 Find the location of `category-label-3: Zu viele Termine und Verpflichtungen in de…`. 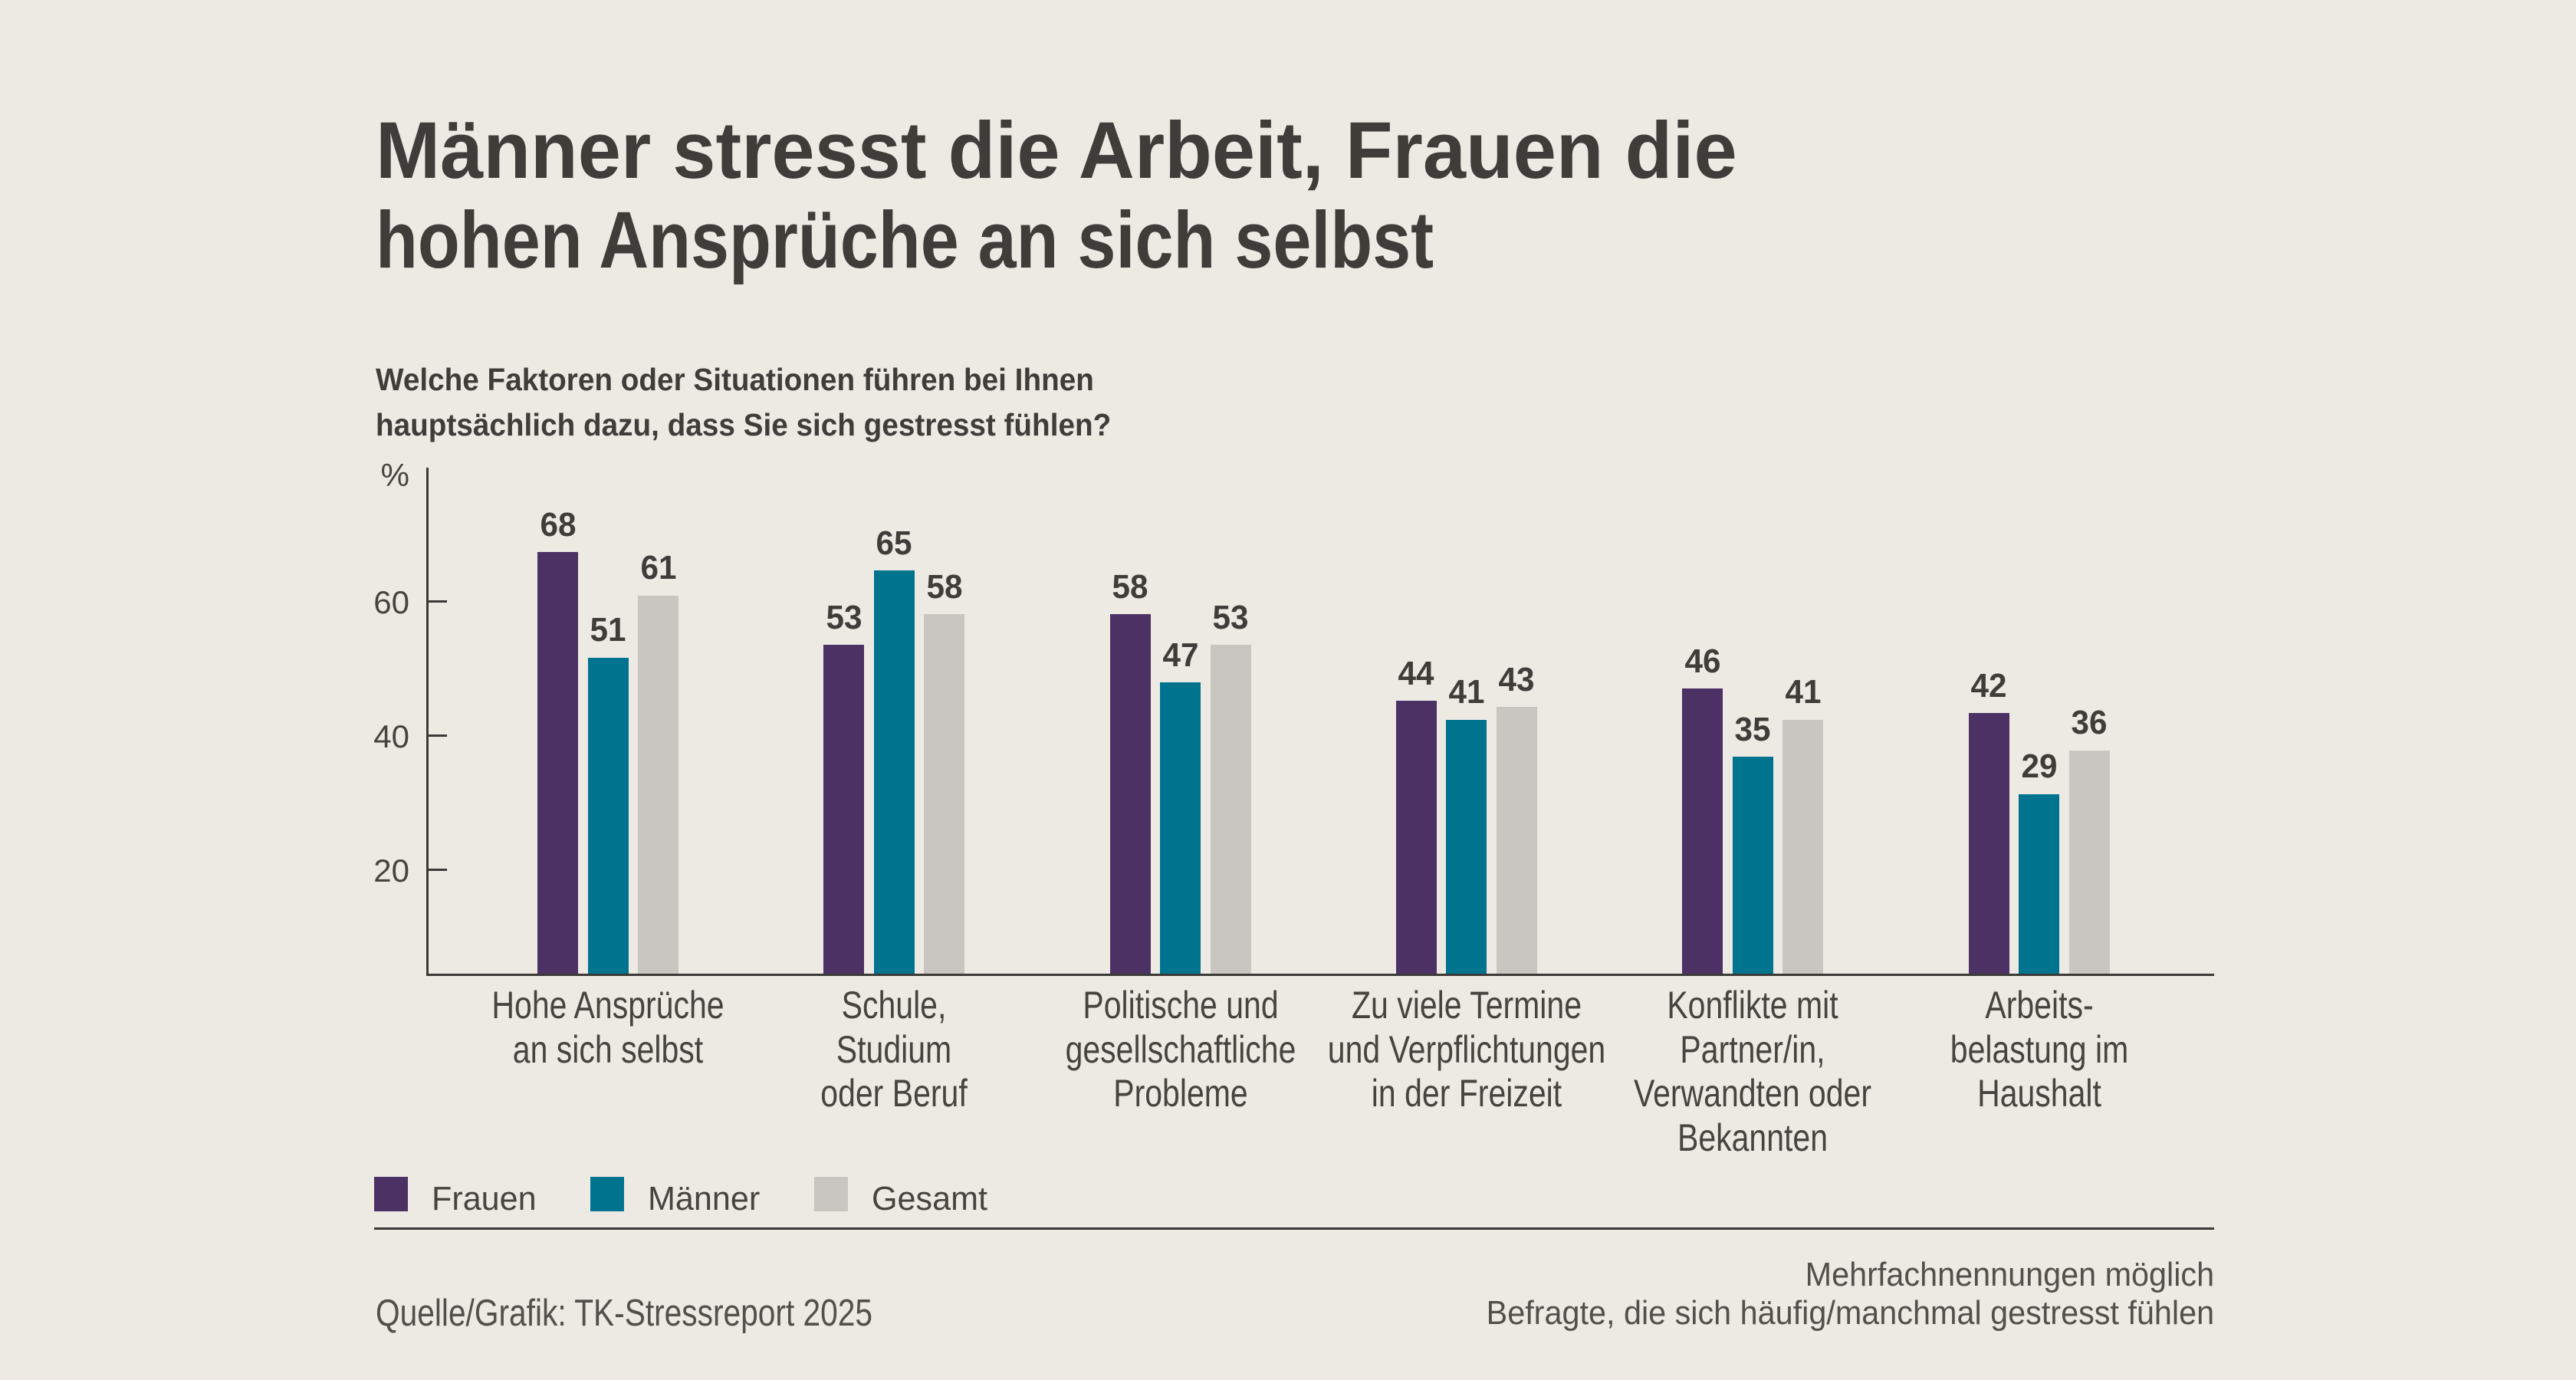

category-label-3: Zu viele Termine und Verpflichtungen in de… is located at coordinates (1466, 1050).